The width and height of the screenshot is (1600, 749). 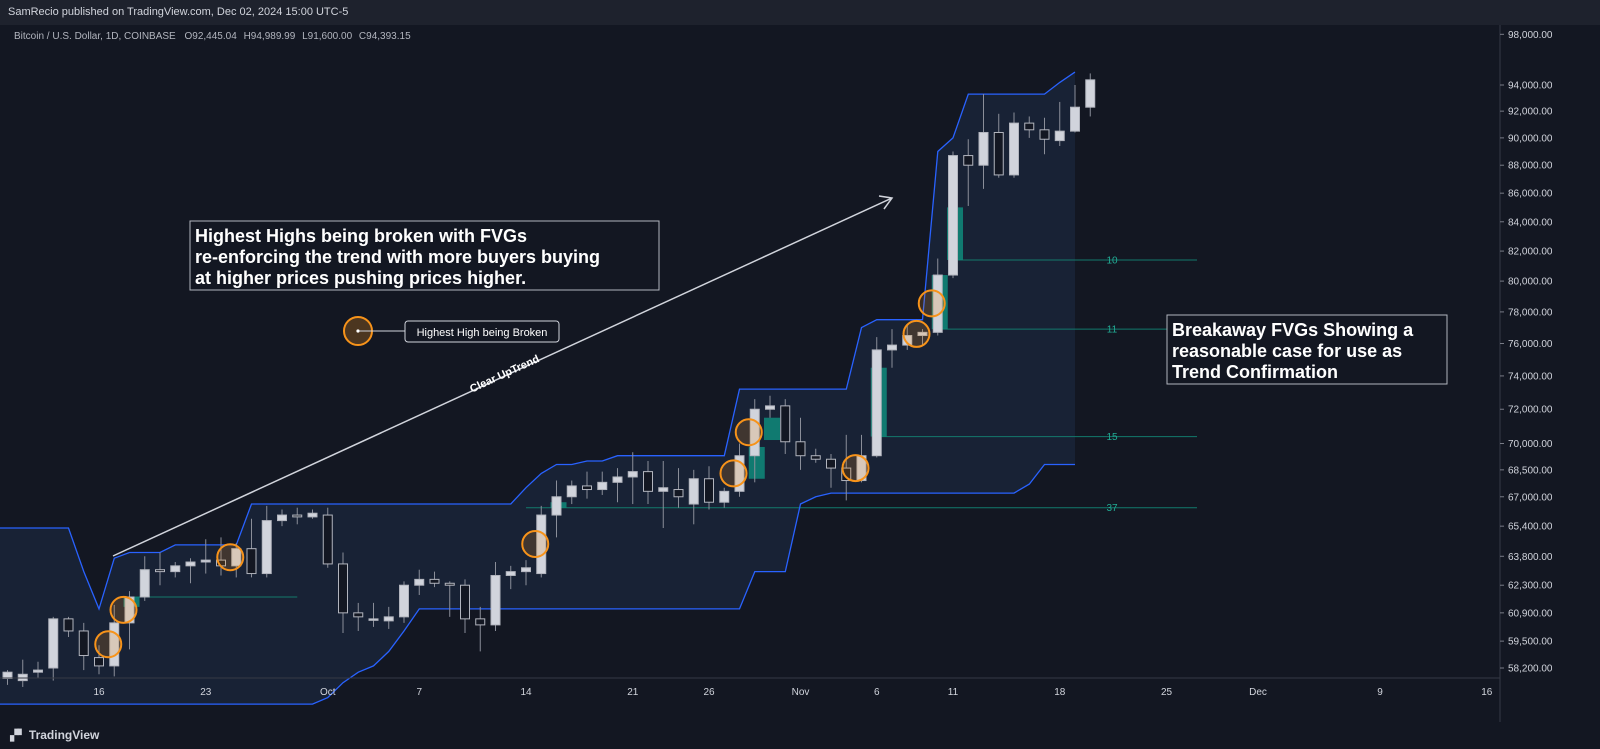 I want to click on breakout-marker, so click(x=108, y=644).